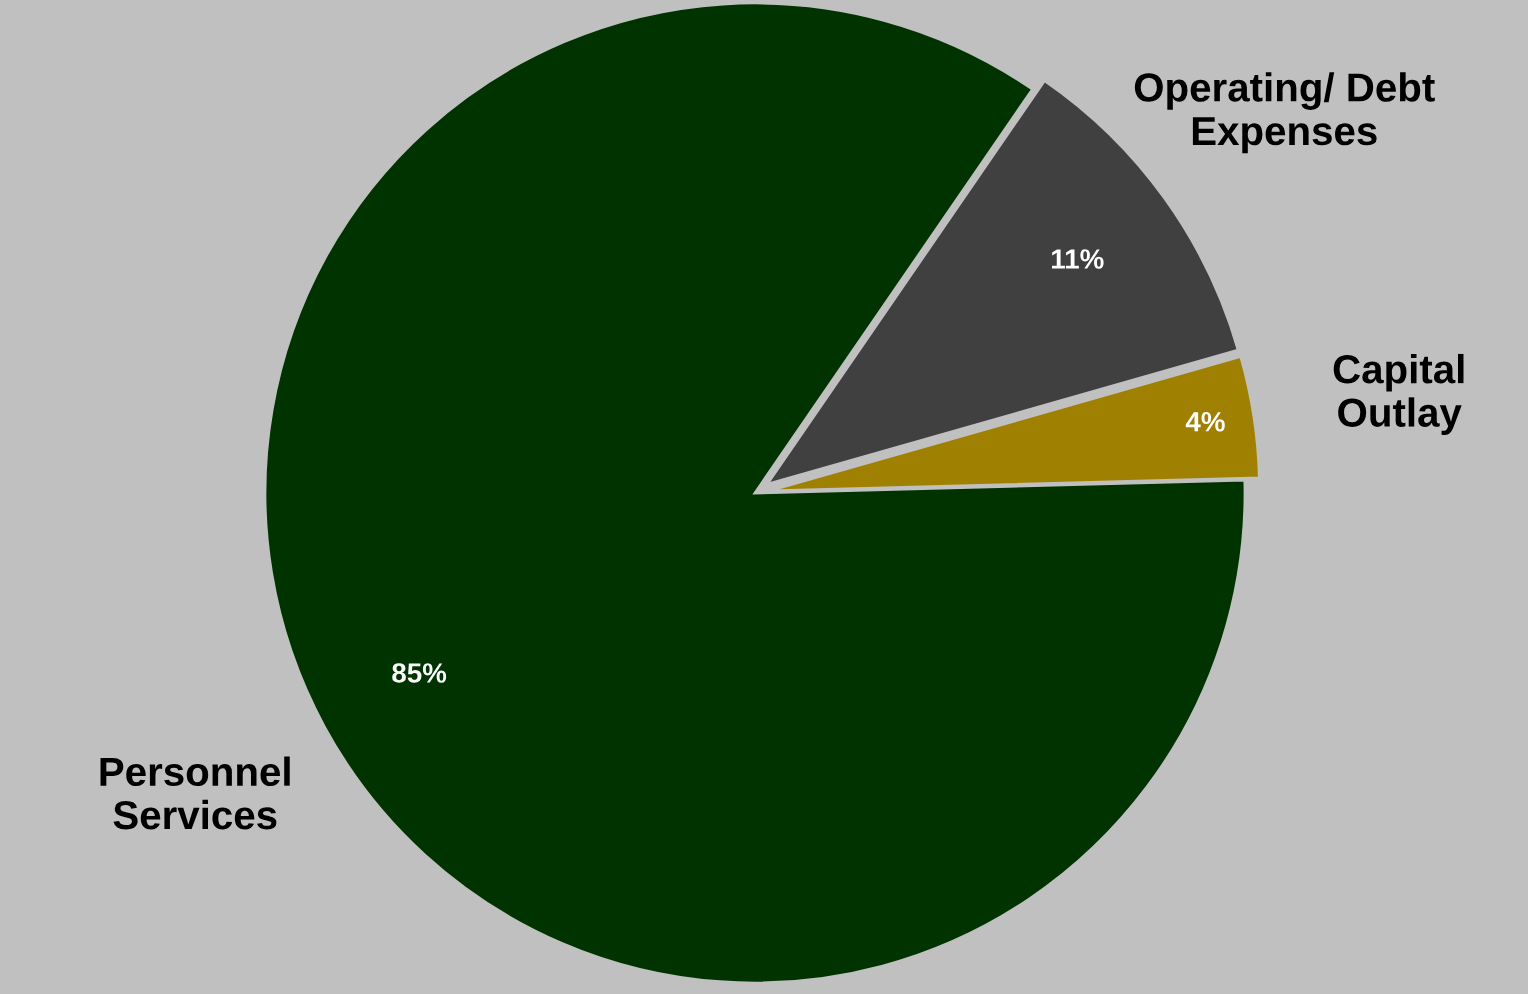 This screenshot has width=1528, height=994. I want to click on data-label: 11%, so click(1078, 259).